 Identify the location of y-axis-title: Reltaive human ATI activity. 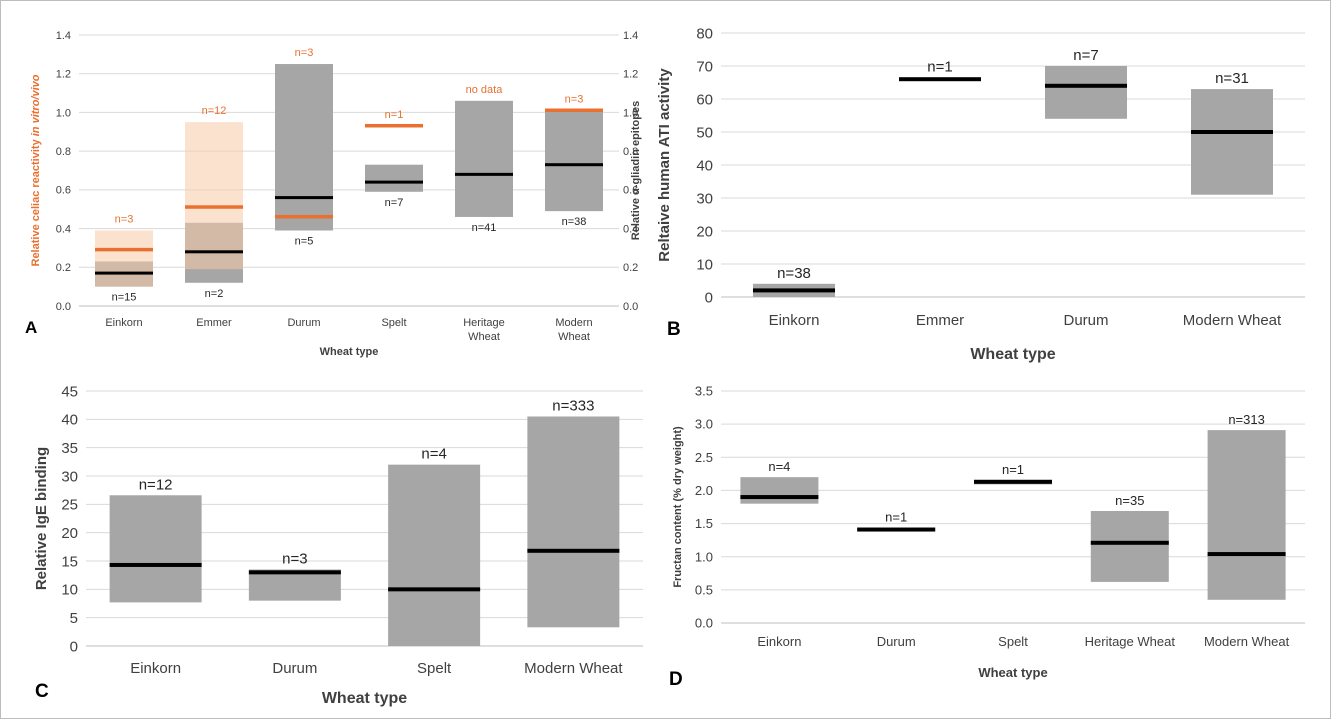
(664, 165).